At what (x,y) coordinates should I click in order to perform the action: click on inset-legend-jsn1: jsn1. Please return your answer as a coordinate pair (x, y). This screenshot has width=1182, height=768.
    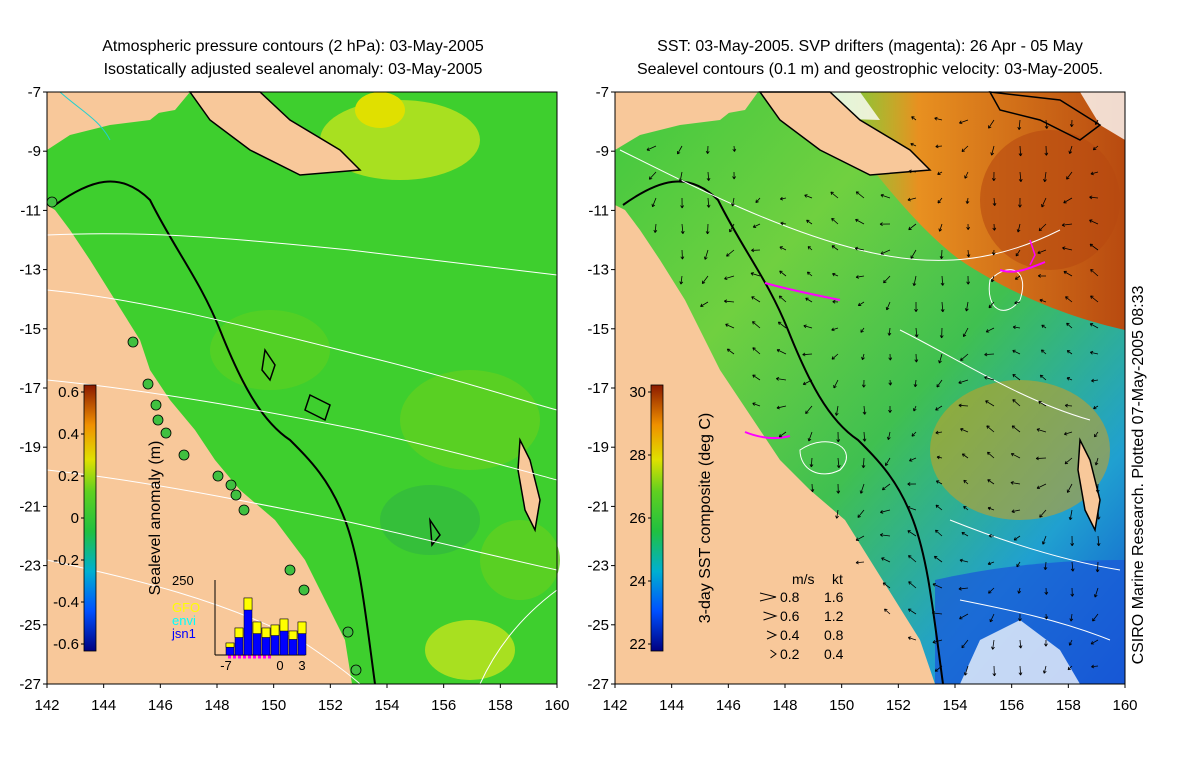
    Looking at the image, I should click on (183, 633).